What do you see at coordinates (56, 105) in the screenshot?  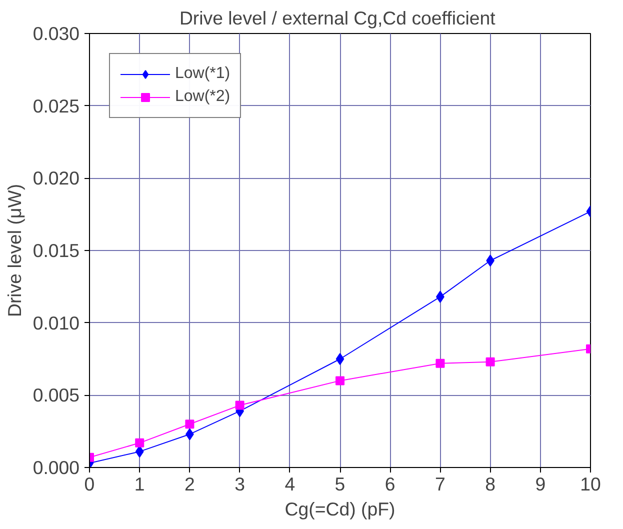 I see `y-tick-label: 0.025` at bounding box center [56, 105].